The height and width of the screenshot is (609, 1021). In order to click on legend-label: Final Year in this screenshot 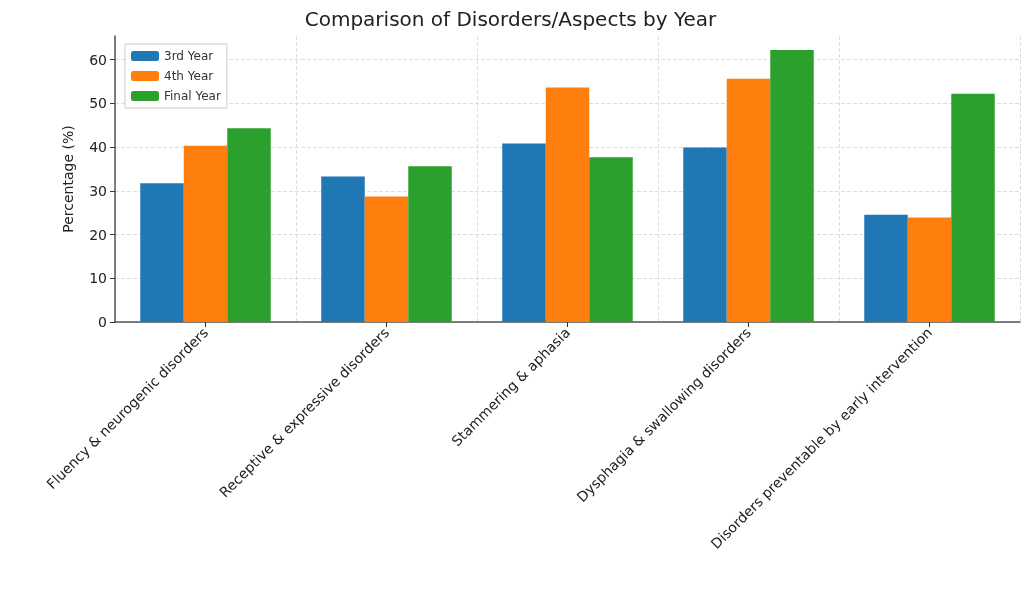, I will do `click(192, 96)`.